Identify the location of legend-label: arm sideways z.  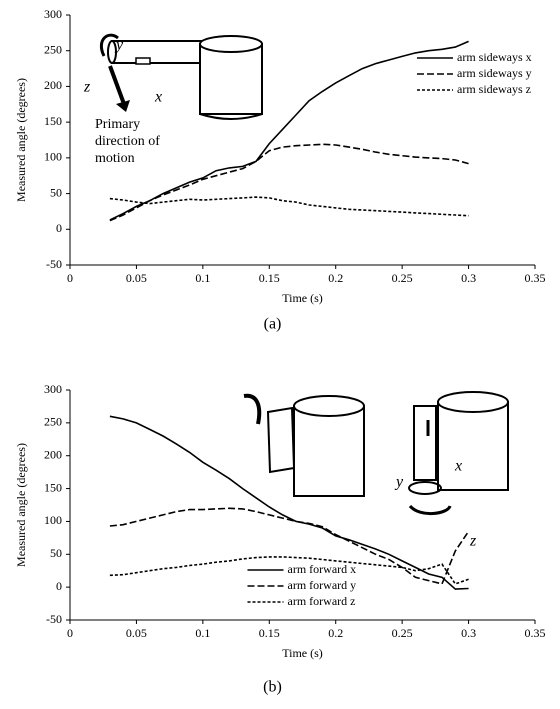
(494, 89).